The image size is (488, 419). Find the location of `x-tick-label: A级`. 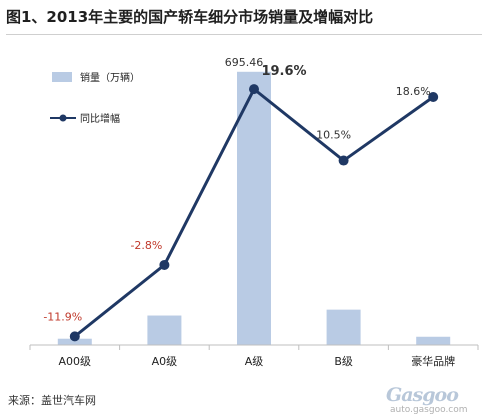

x-tick-label: A级 is located at coordinates (254, 361).